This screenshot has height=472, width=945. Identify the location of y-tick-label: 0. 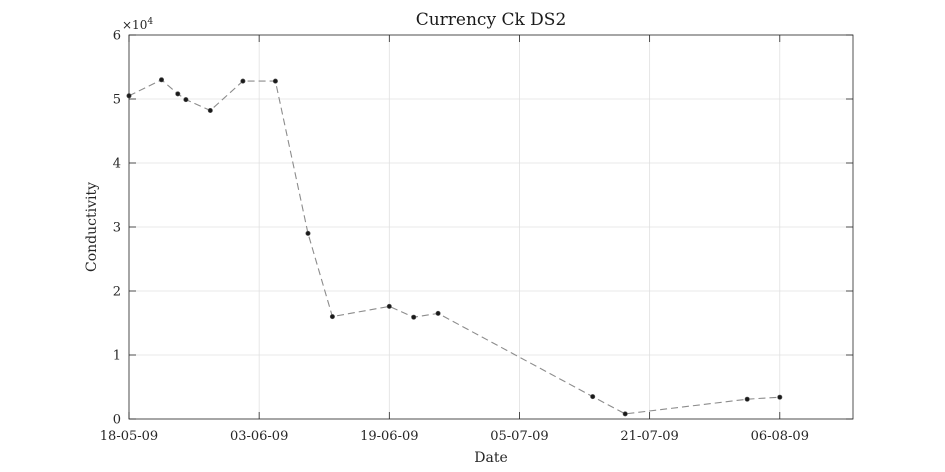
(117, 420).